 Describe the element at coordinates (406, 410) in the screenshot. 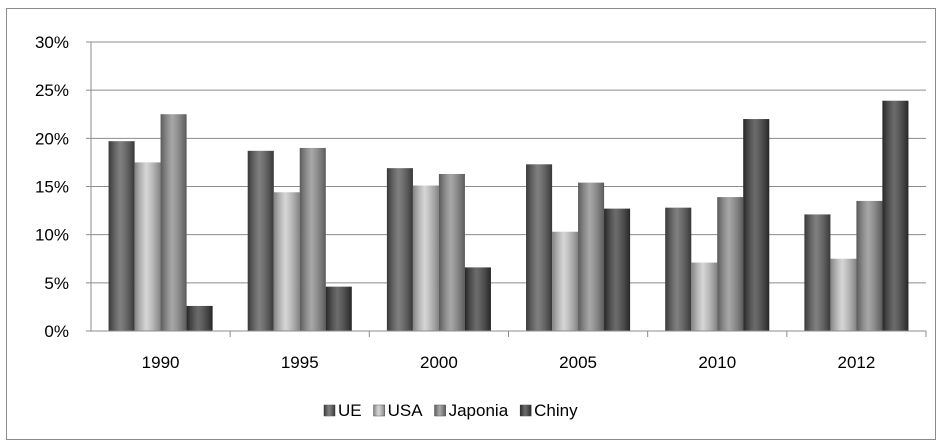

I see `legend-label-usa: USA` at that location.